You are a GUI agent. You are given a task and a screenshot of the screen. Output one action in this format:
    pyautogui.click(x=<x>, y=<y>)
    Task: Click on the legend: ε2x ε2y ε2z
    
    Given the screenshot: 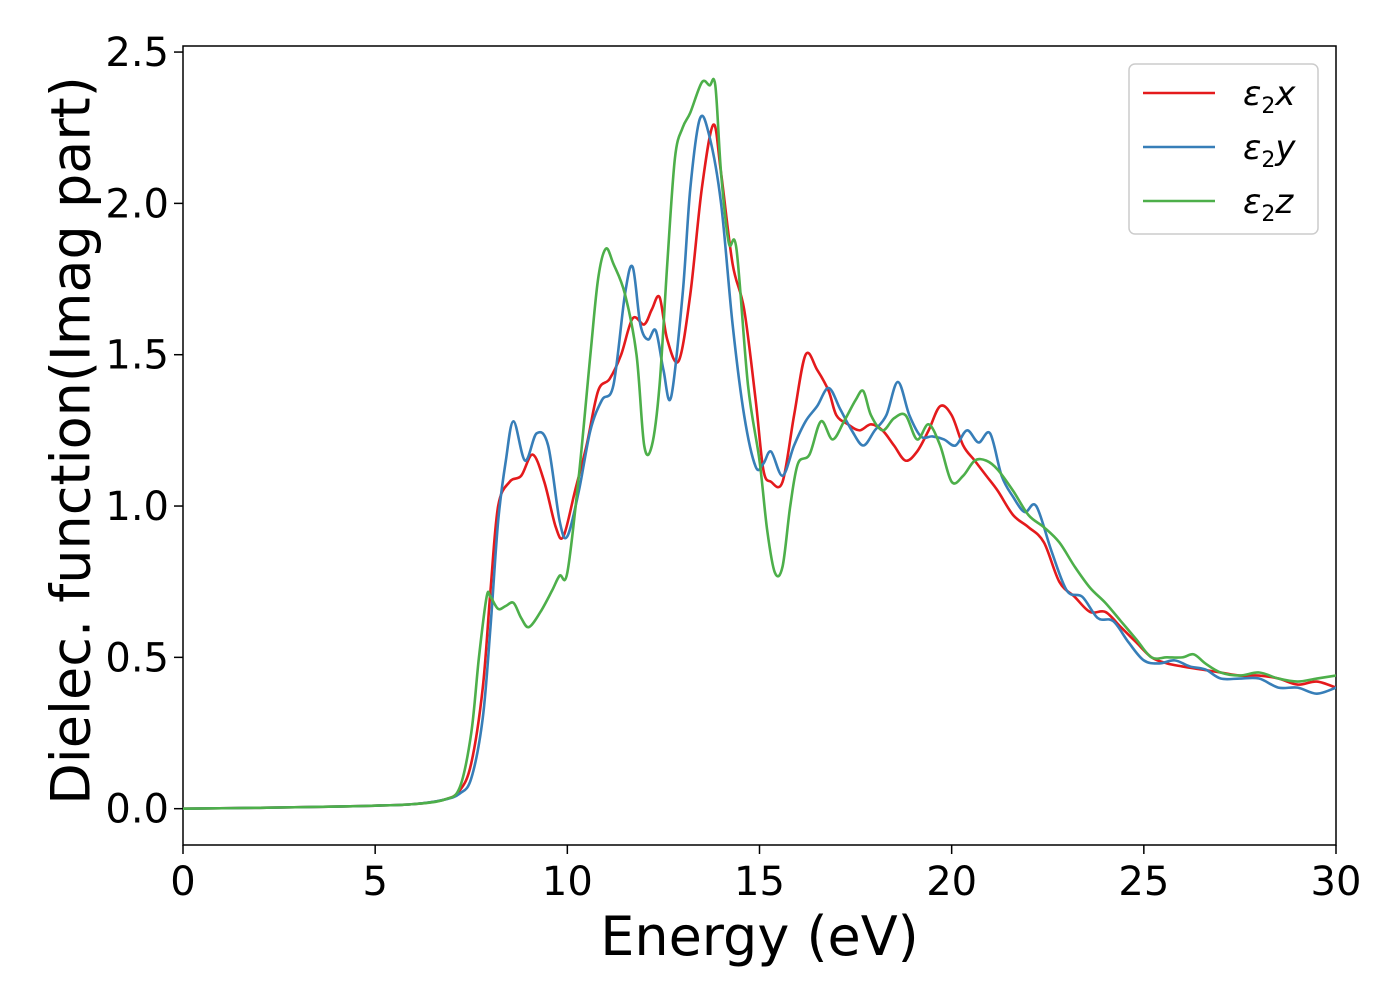 What is the action you would take?
    pyautogui.click(x=1223, y=149)
    